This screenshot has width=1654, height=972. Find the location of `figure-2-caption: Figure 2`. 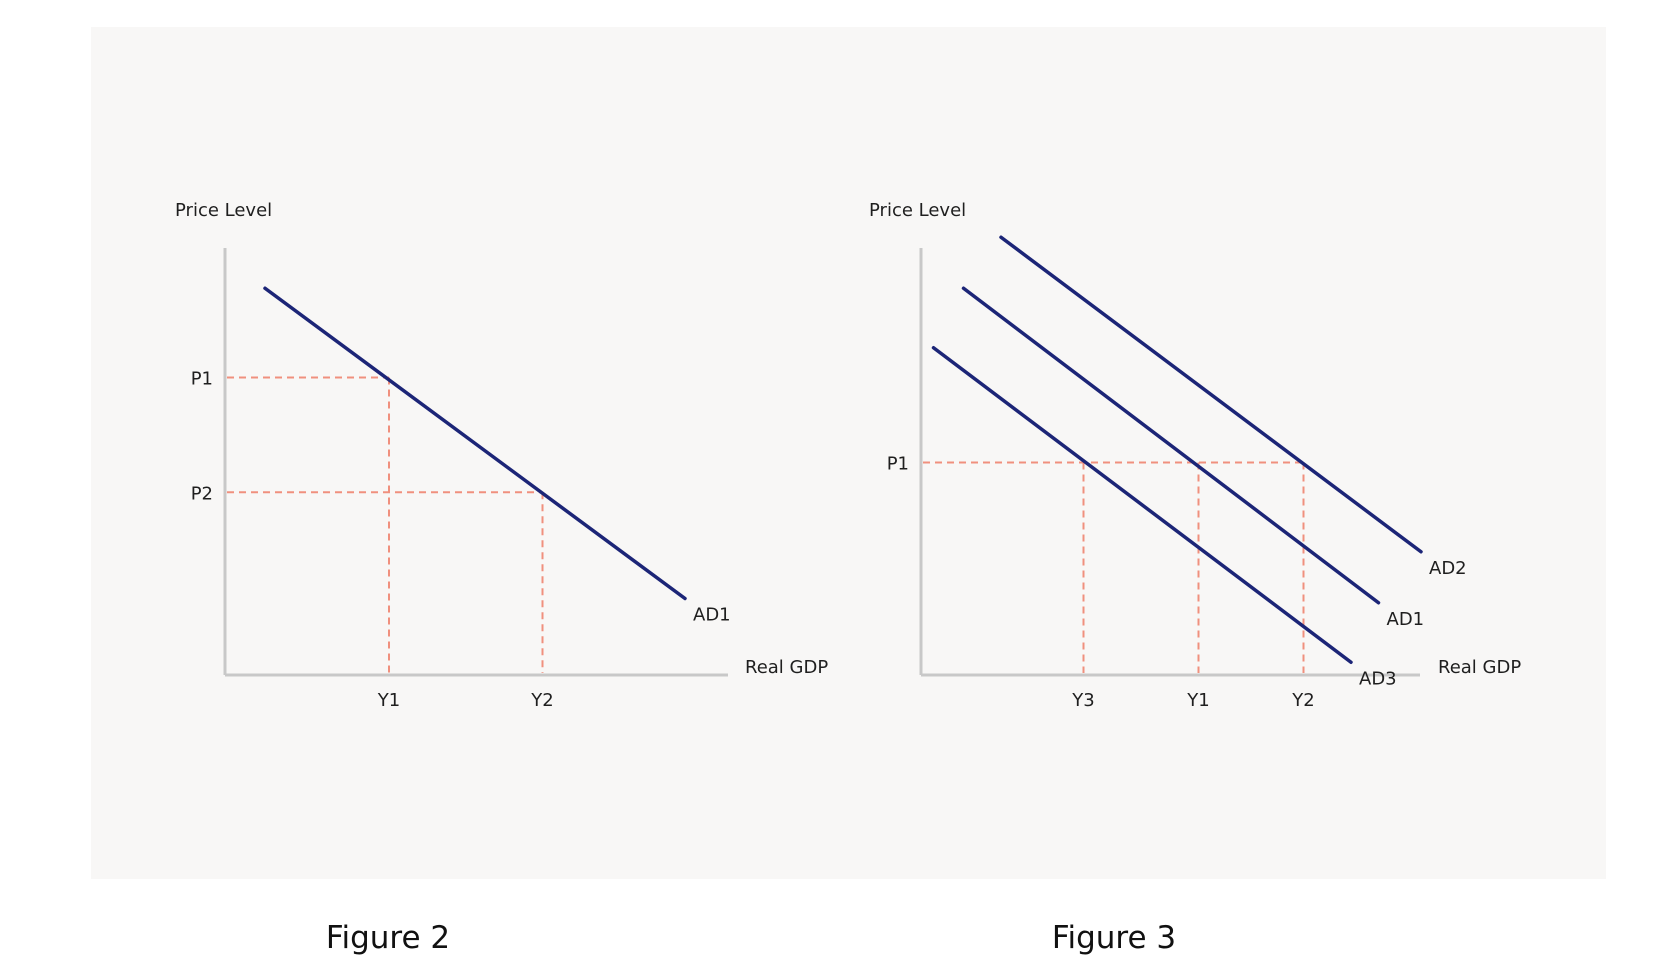

figure-2-caption: Figure 2 is located at coordinates (388, 938).